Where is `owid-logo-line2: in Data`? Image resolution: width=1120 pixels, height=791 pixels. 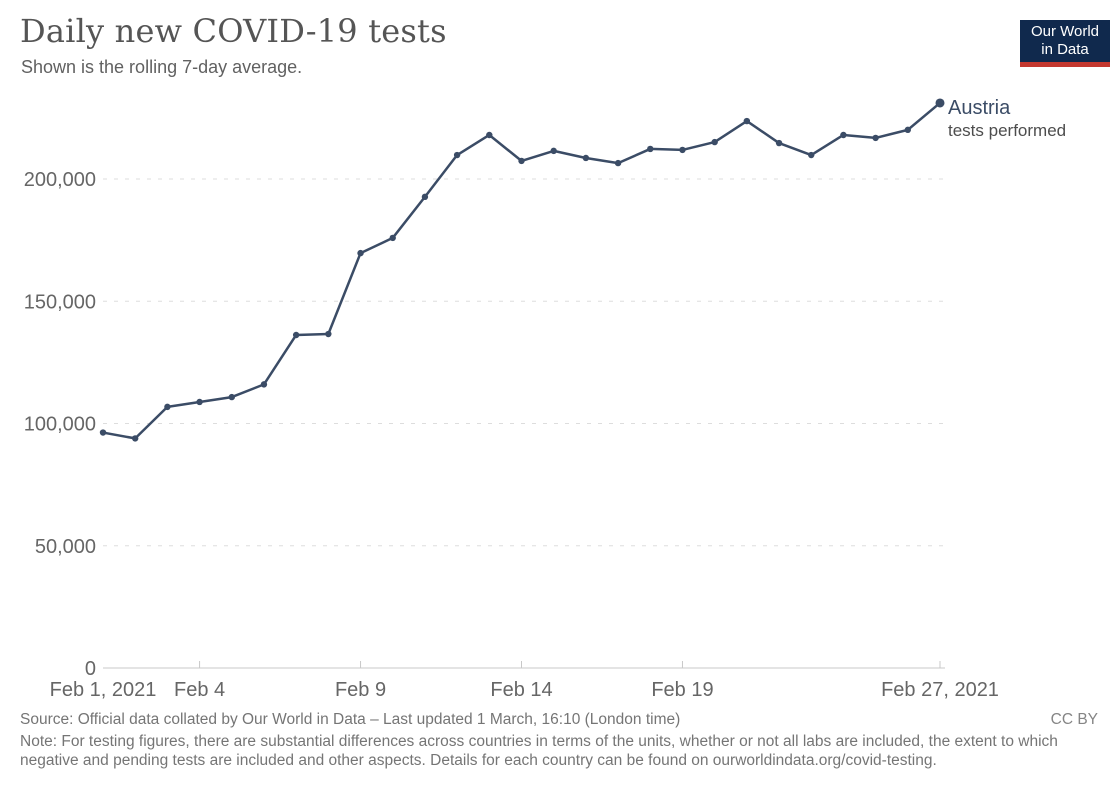 owid-logo-line2: in Data is located at coordinates (1065, 49).